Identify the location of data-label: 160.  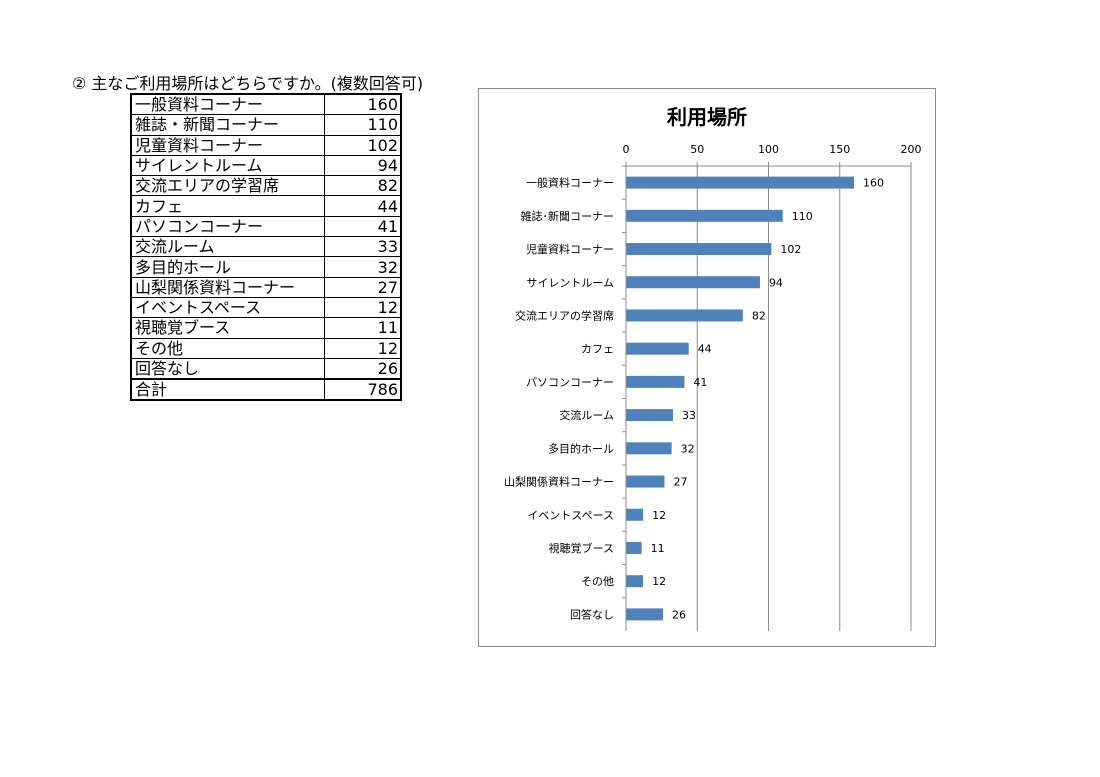
(873, 183).